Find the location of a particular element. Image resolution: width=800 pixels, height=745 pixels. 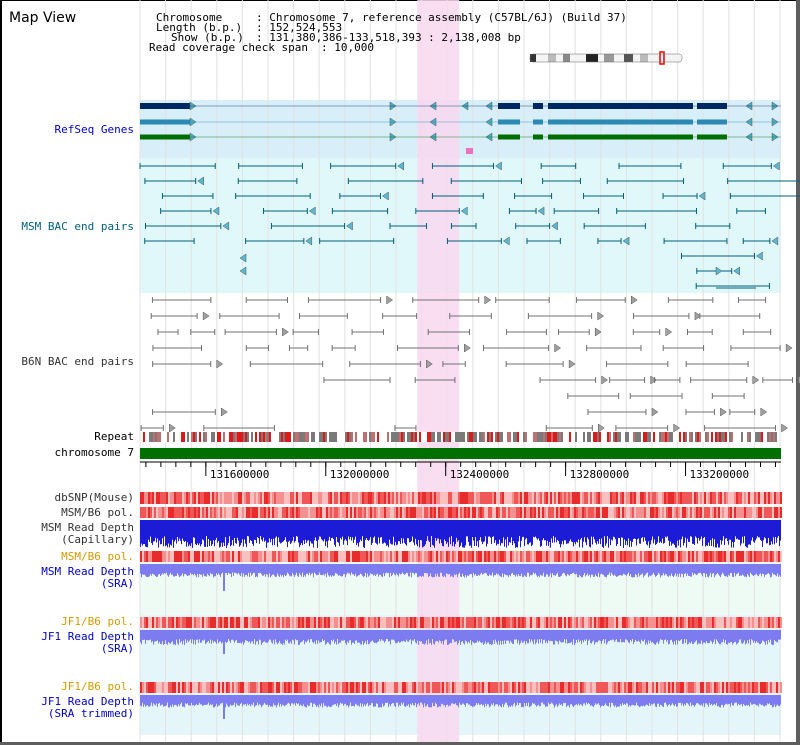

gene-block is located at coordinates (165, 137).